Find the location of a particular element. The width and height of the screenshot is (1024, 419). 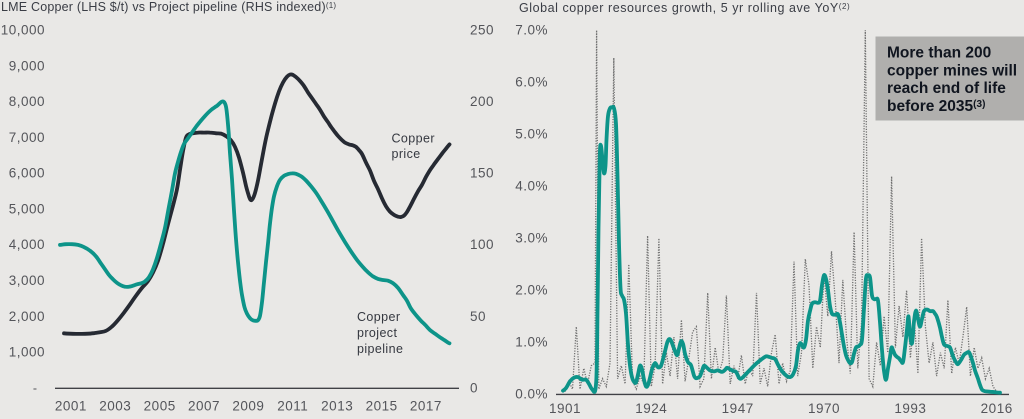

svg-text: reach end of life is located at coordinates (946, 88).